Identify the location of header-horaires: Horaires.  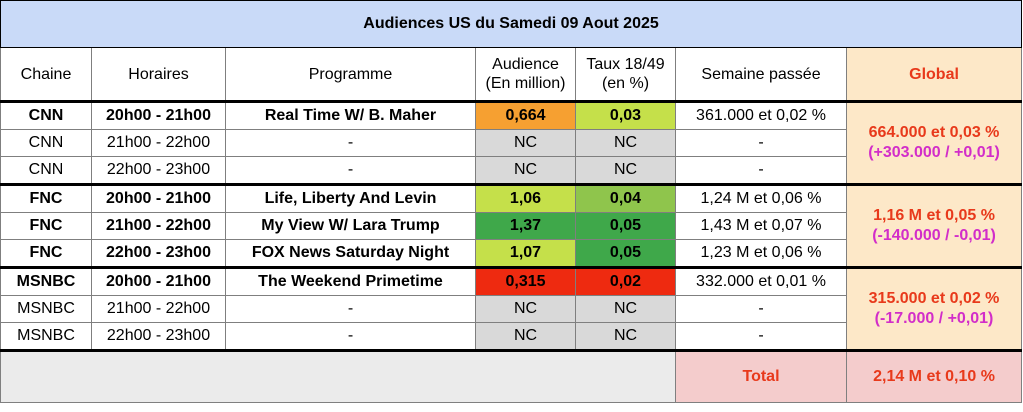
(158, 74).